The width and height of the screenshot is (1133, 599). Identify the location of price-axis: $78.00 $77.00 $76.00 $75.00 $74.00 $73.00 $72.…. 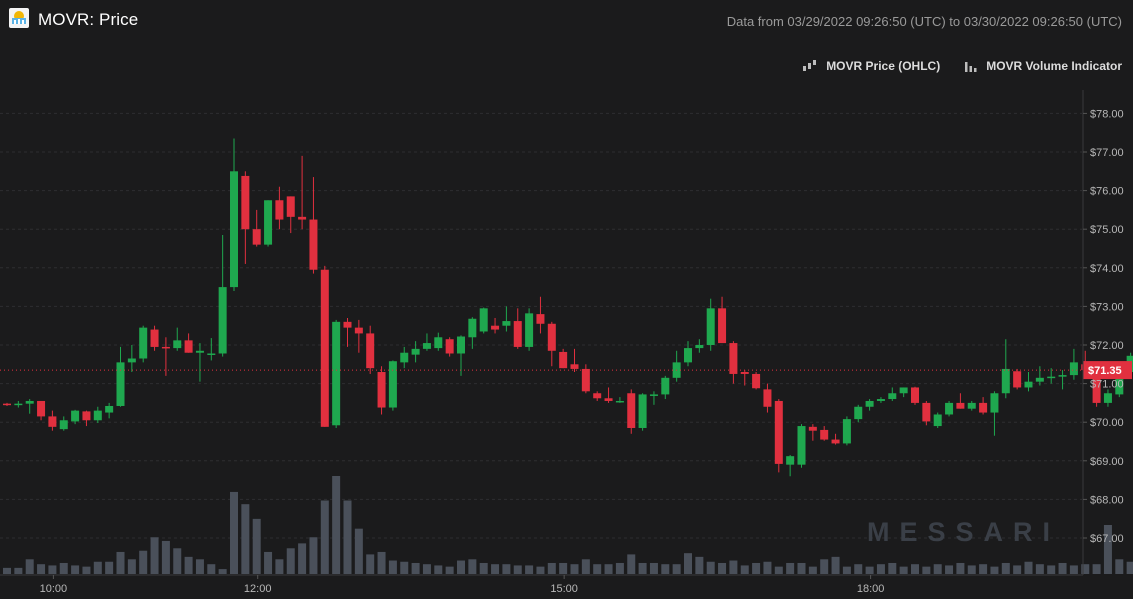
(1103, 332).